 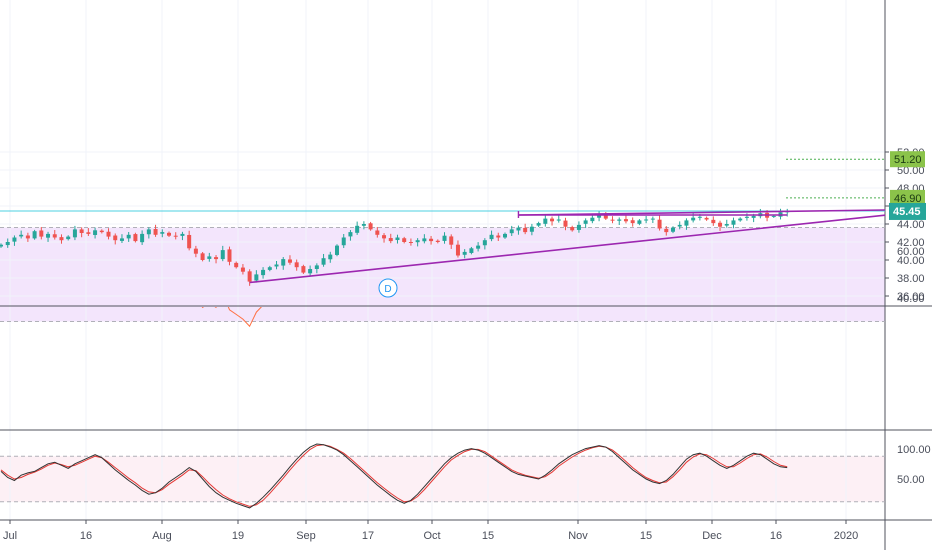 I want to click on time-tick-label: Aug, so click(x=162, y=536).